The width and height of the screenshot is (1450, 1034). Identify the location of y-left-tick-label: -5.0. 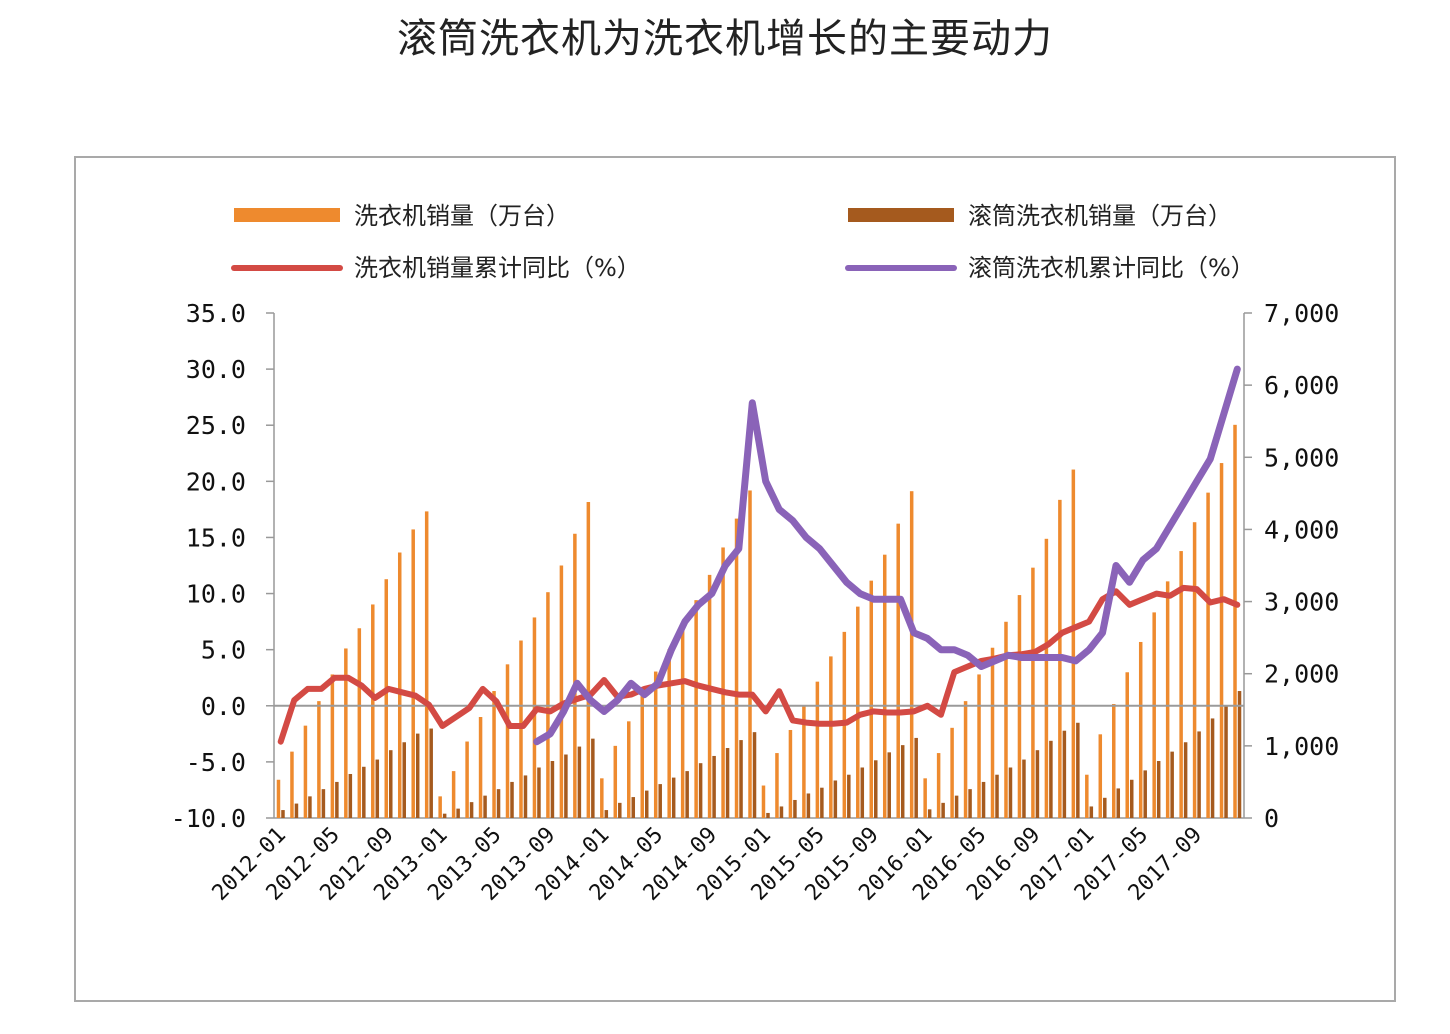
(216, 762).